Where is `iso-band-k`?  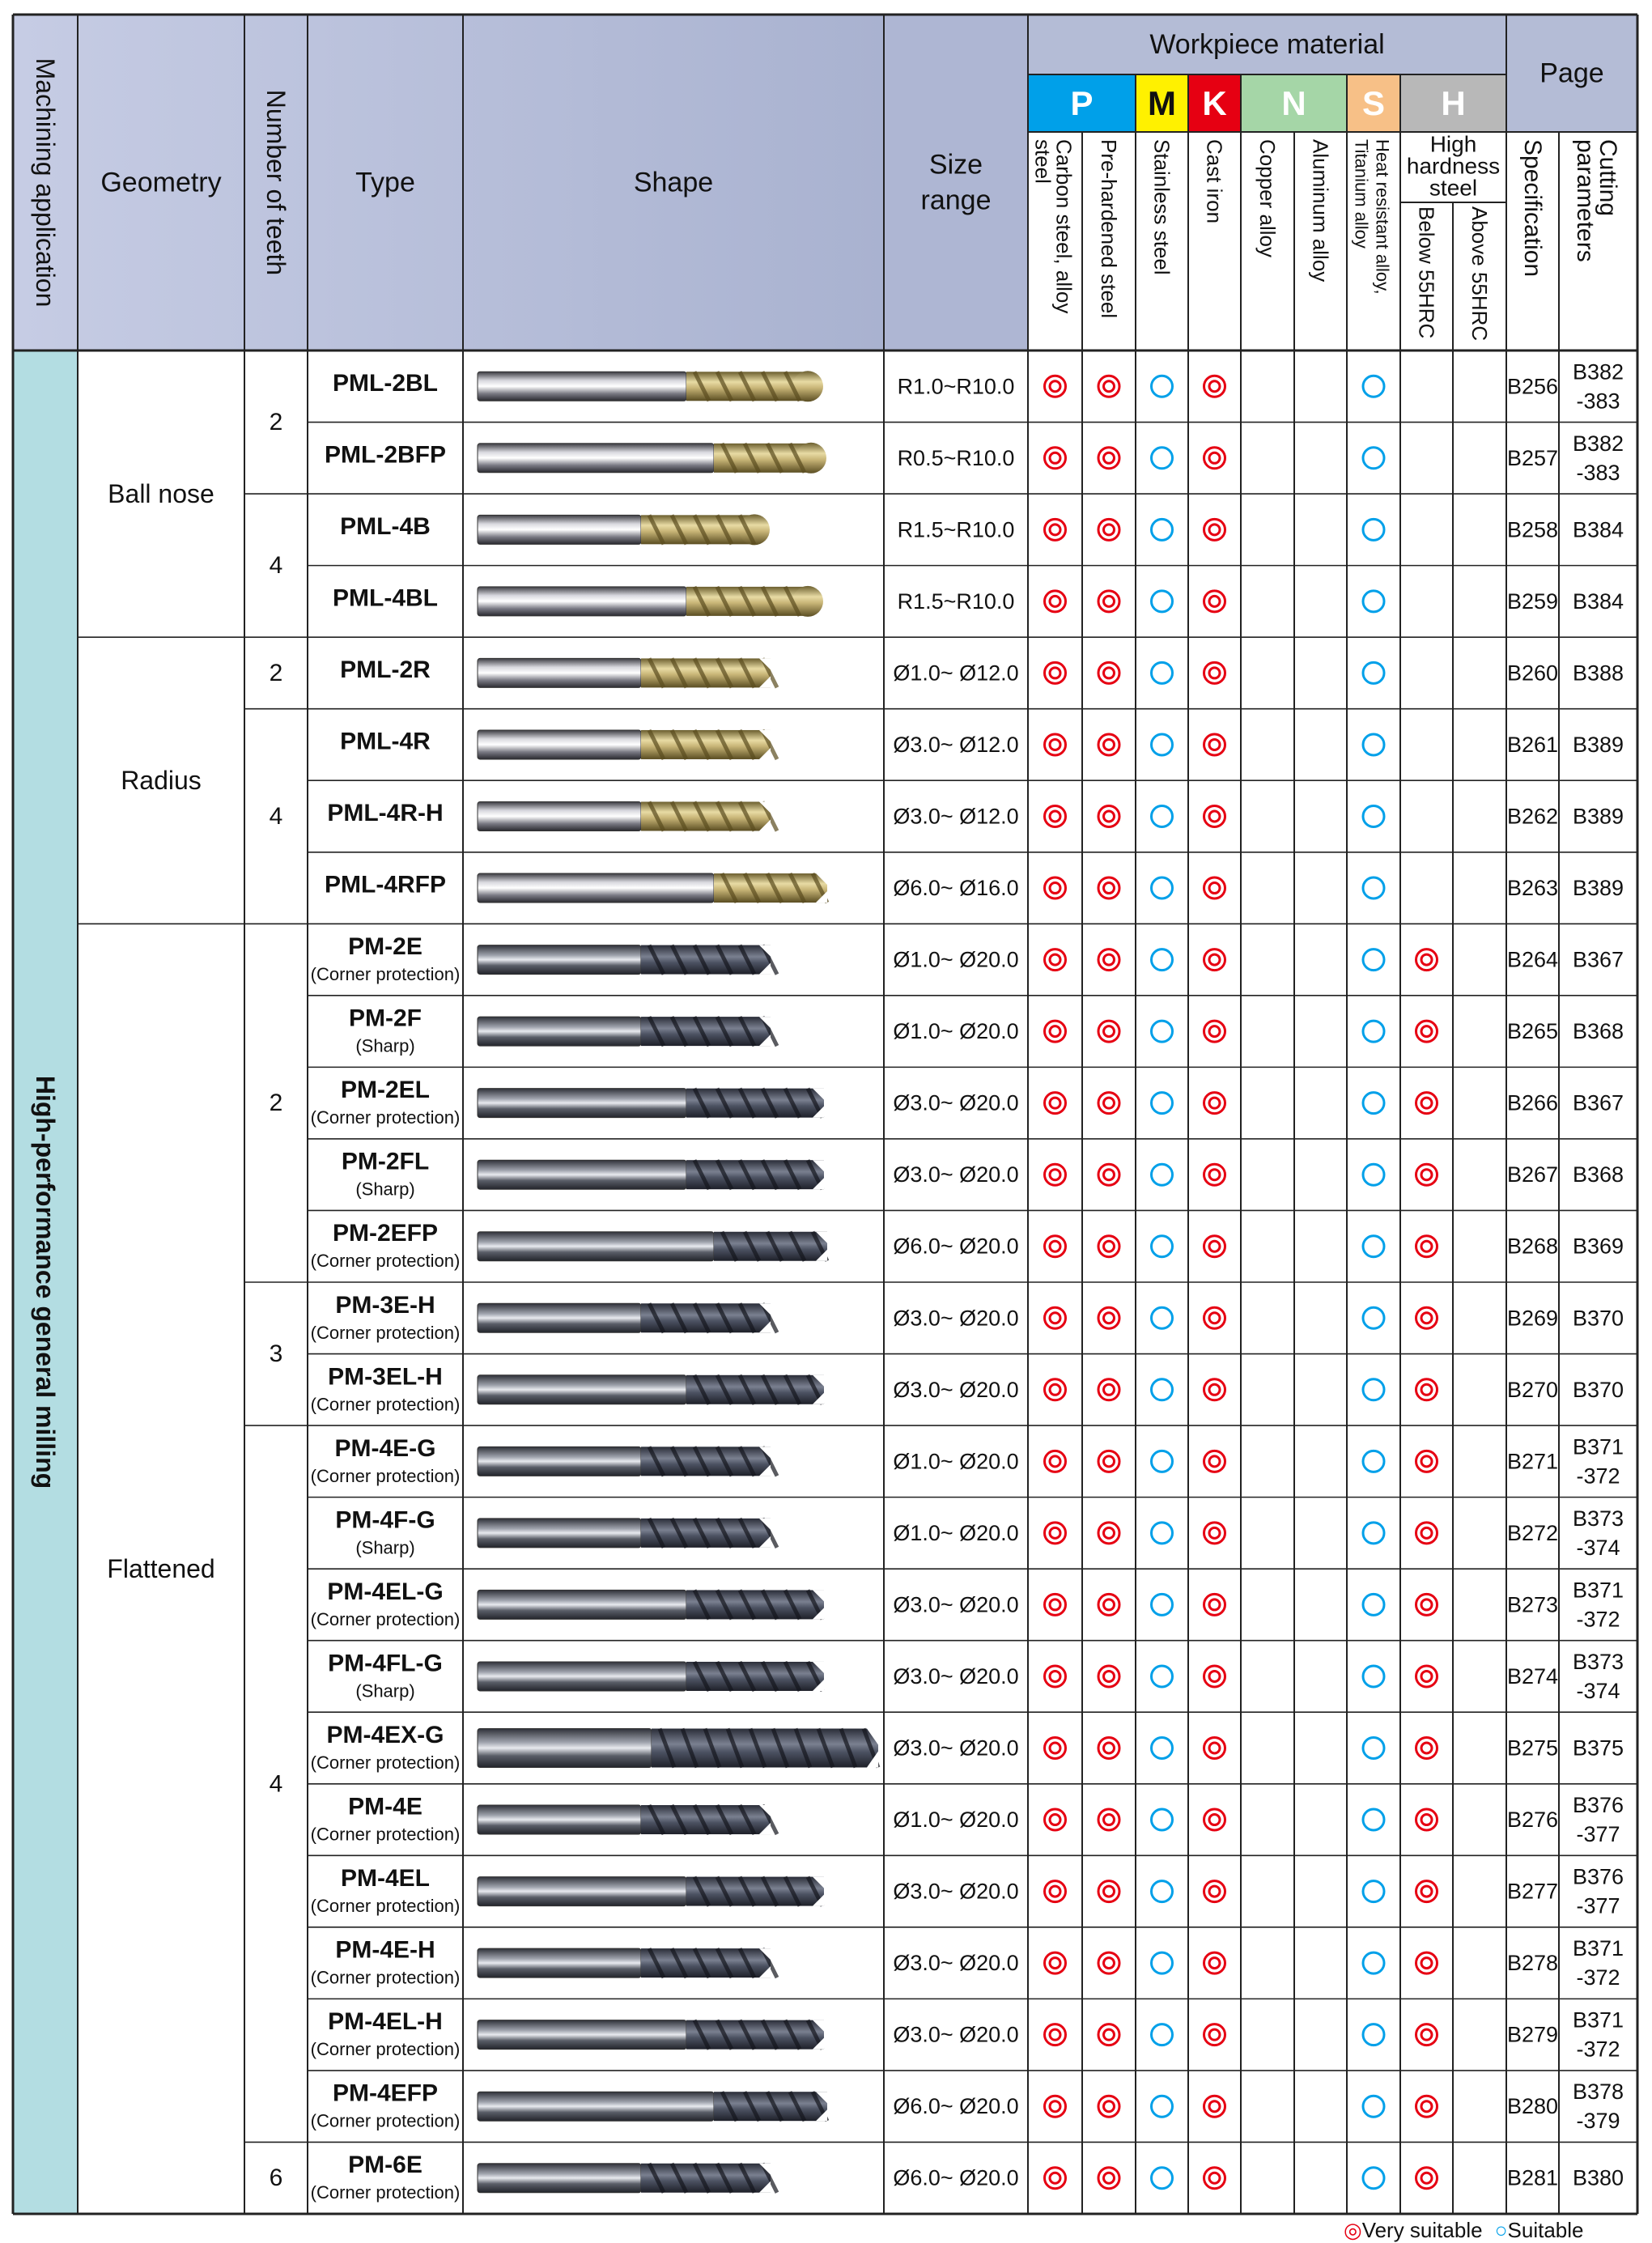
iso-band-k is located at coordinates (1215, 103).